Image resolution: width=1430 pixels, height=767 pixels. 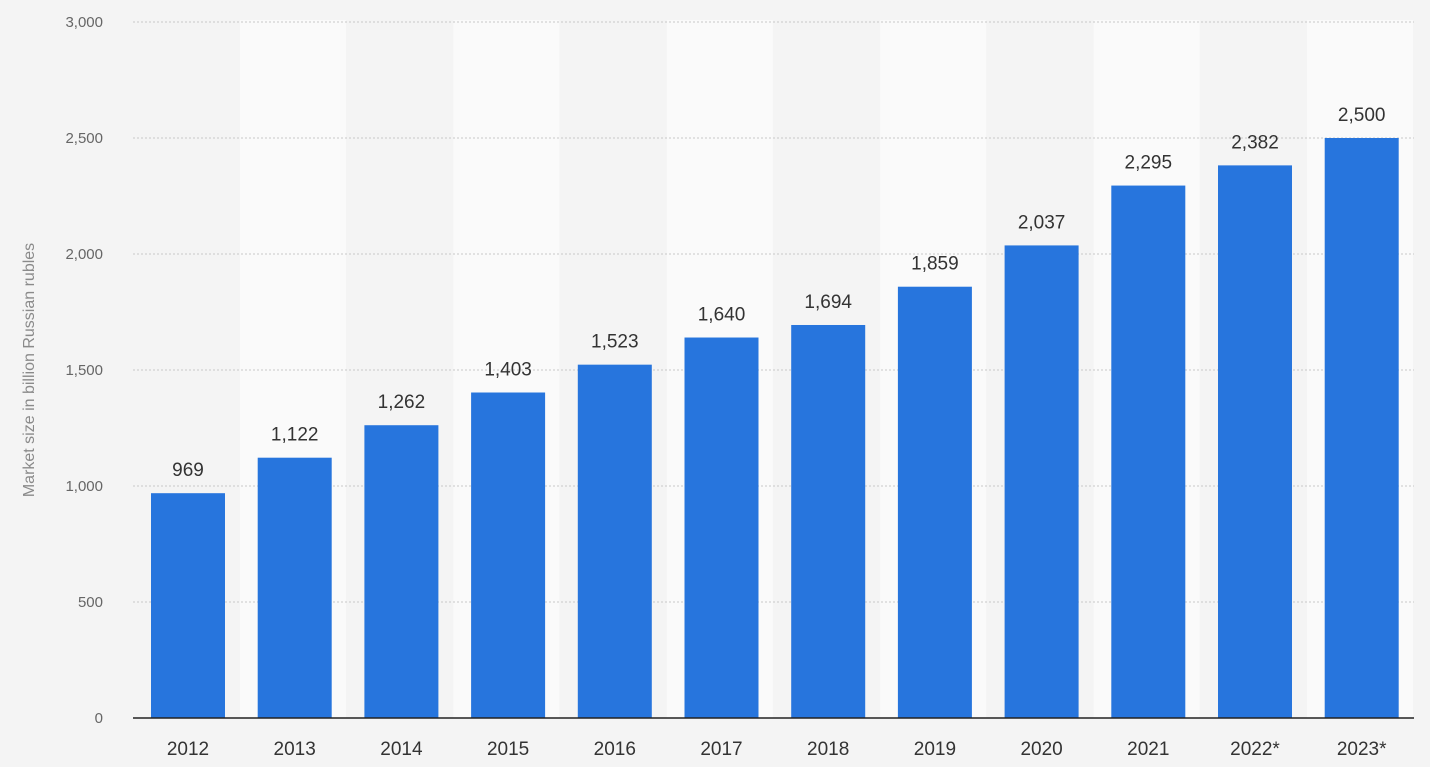 I want to click on y-tick-label: 2,500, so click(x=84, y=138).